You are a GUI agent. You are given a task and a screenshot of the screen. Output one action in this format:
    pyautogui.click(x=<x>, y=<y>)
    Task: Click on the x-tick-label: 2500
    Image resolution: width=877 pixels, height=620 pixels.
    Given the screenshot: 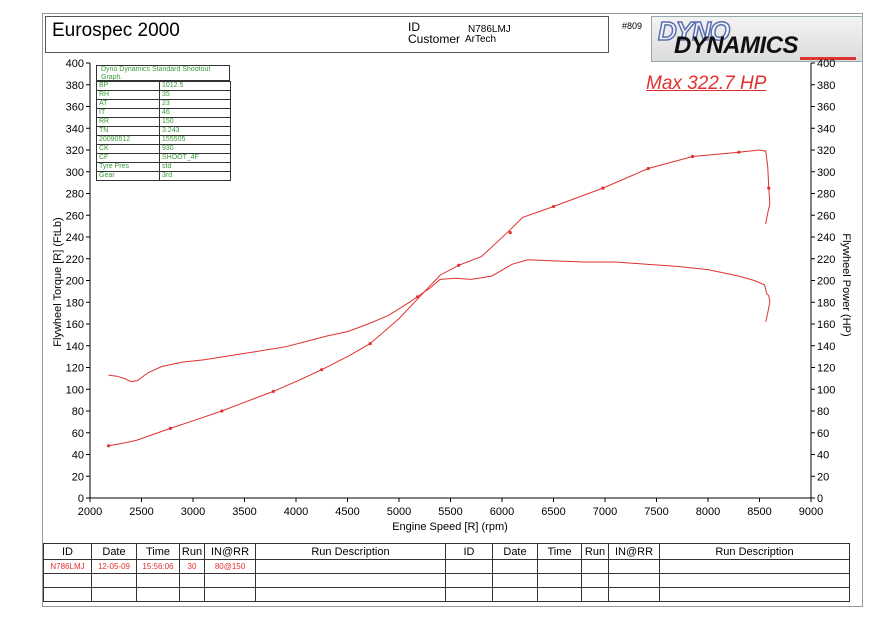 What is the action you would take?
    pyautogui.click(x=141, y=512)
    